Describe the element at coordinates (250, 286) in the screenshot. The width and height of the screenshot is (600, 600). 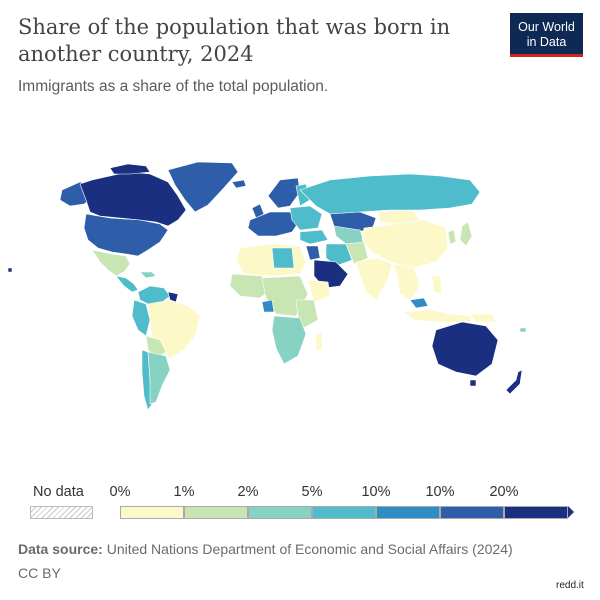
I see `region-west-africa` at that location.